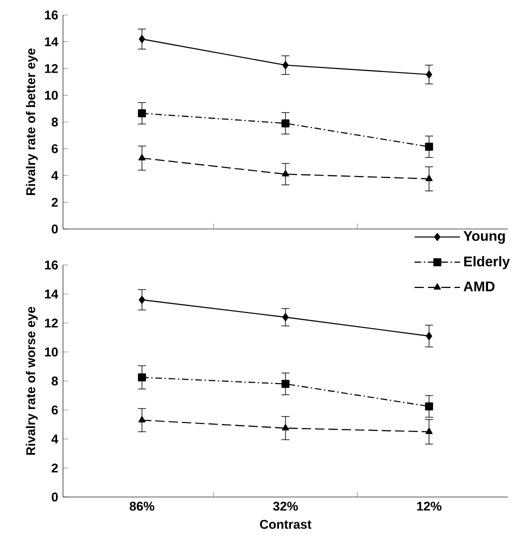 Image resolution: width=512 pixels, height=549 pixels. I want to click on x-axis-title: Contrast, so click(286, 524).